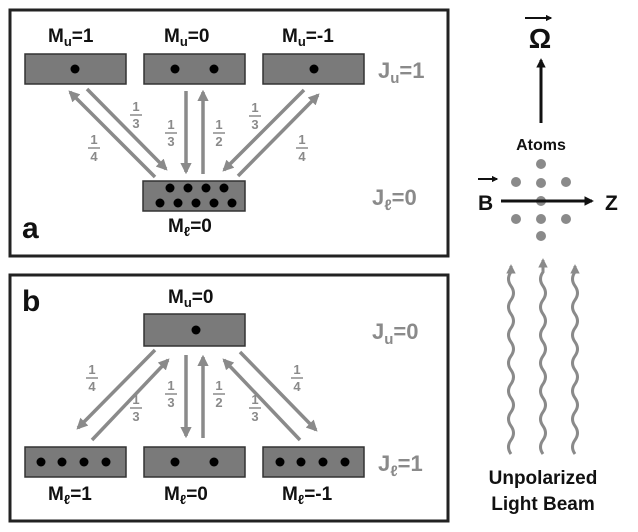  What do you see at coordinates (31, 301) in the screenshot?
I see `panel-b-letter: b` at bounding box center [31, 301].